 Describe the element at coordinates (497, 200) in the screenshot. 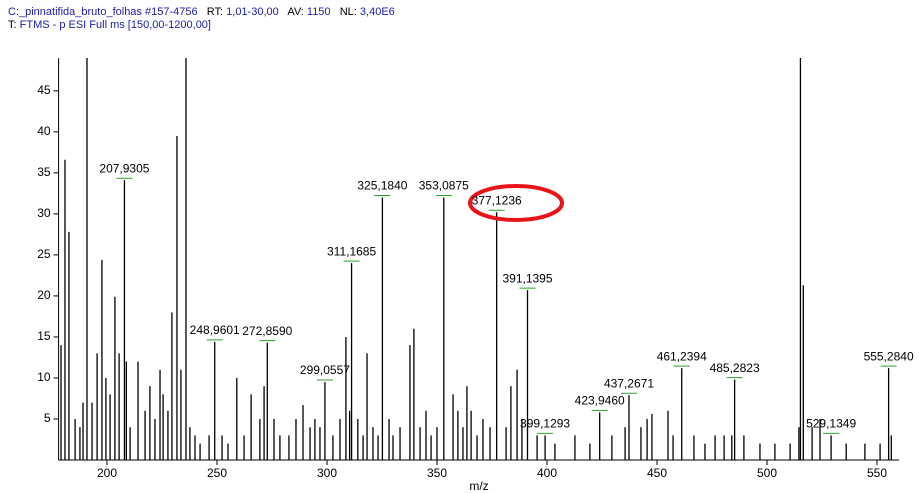

I see `peak-label: 377,1236` at that location.